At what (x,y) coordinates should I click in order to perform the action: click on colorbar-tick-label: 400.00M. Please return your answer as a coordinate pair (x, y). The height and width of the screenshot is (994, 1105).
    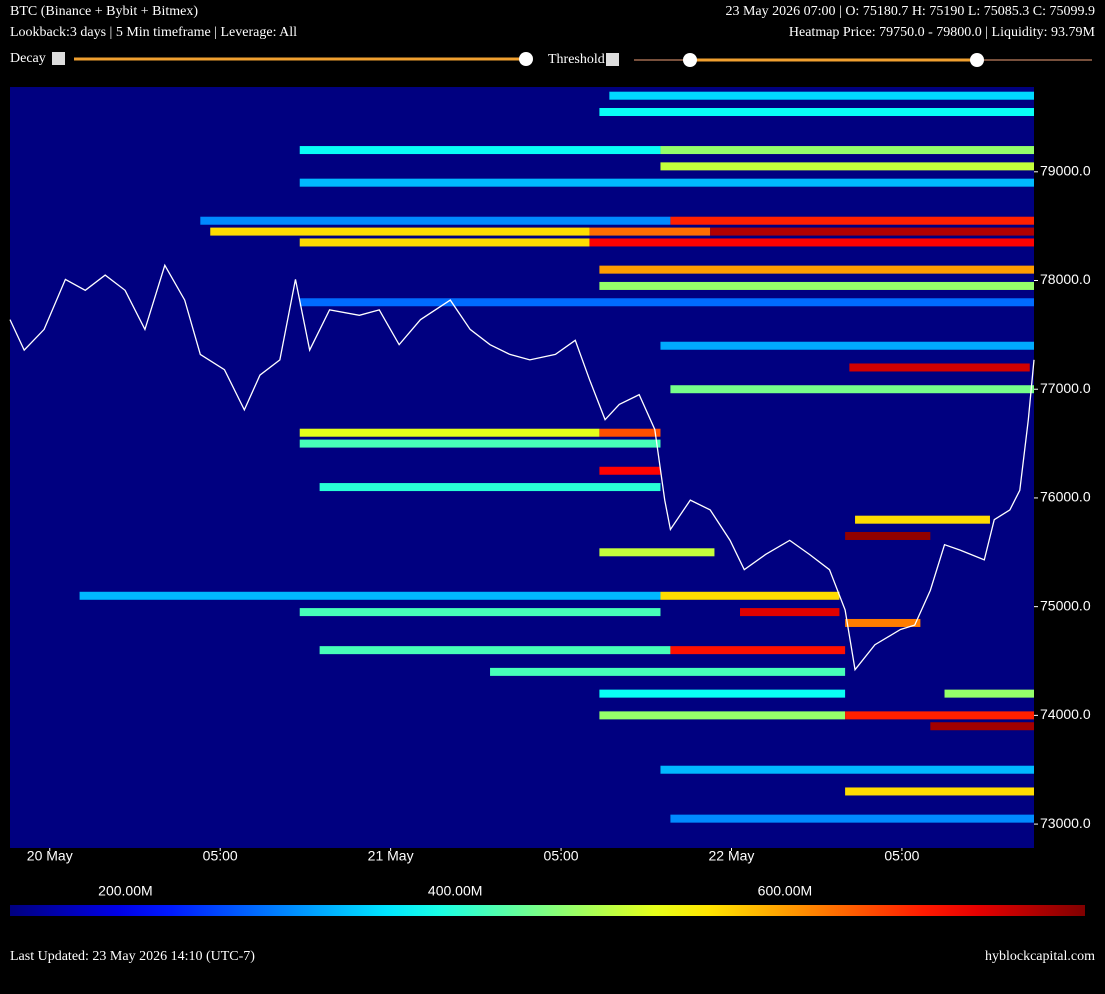
    Looking at the image, I should click on (455, 891).